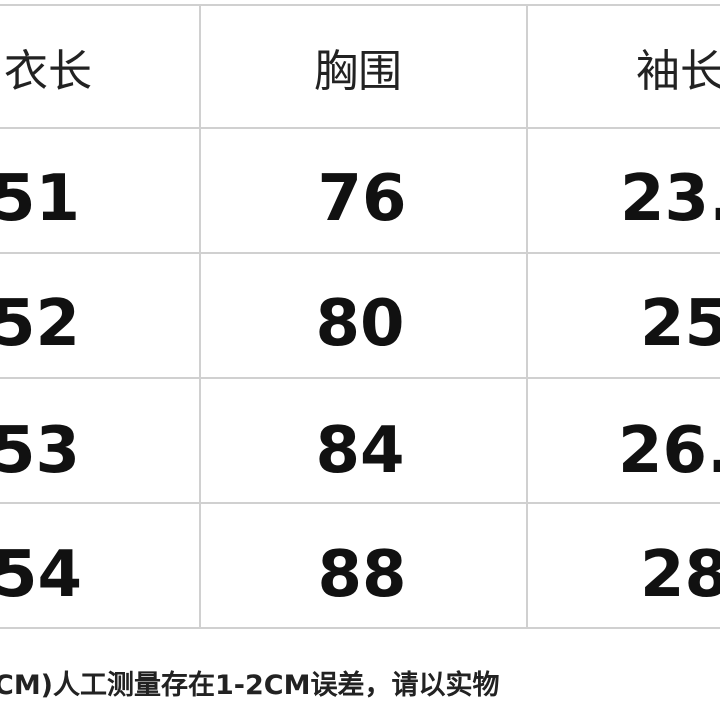 This screenshot has height=720, width=720. What do you see at coordinates (361, 199) in the screenshot?
I see `cell: 76` at bounding box center [361, 199].